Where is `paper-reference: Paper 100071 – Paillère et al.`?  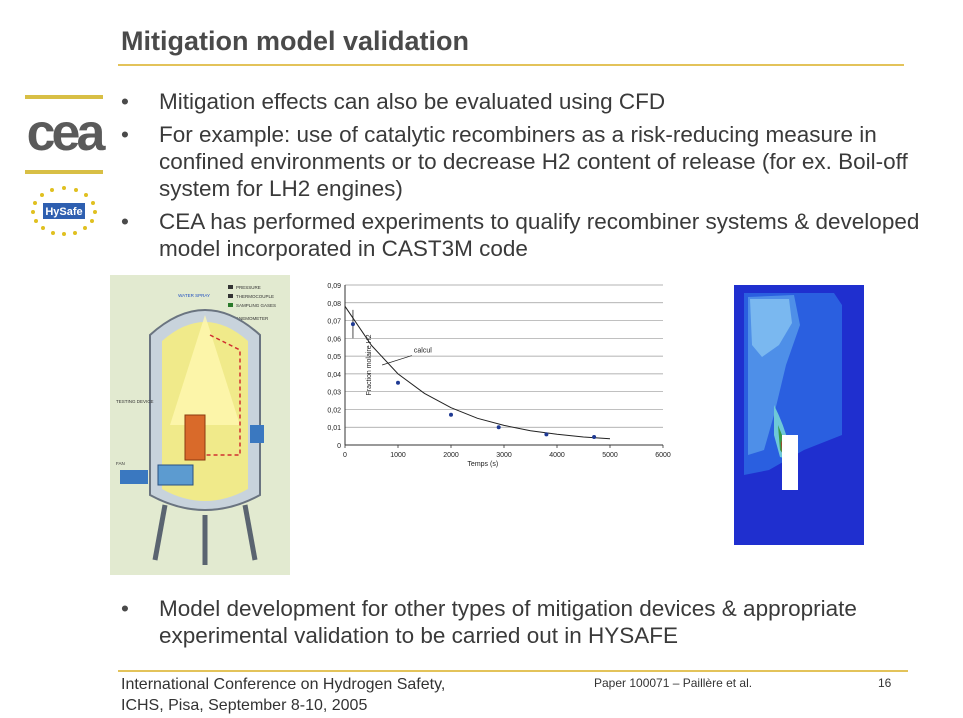
paper-reference: Paper 100071 – Paillère et al. is located at coordinates (673, 683).